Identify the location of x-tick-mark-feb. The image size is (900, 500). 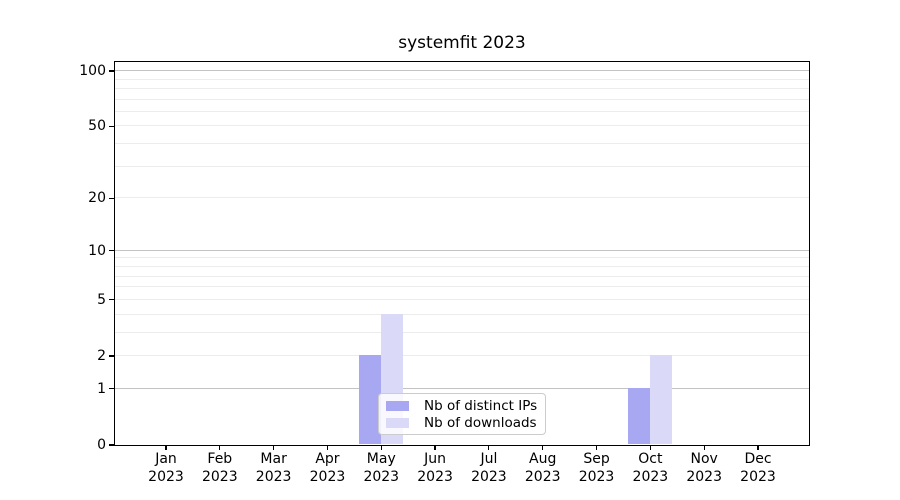
(220, 447).